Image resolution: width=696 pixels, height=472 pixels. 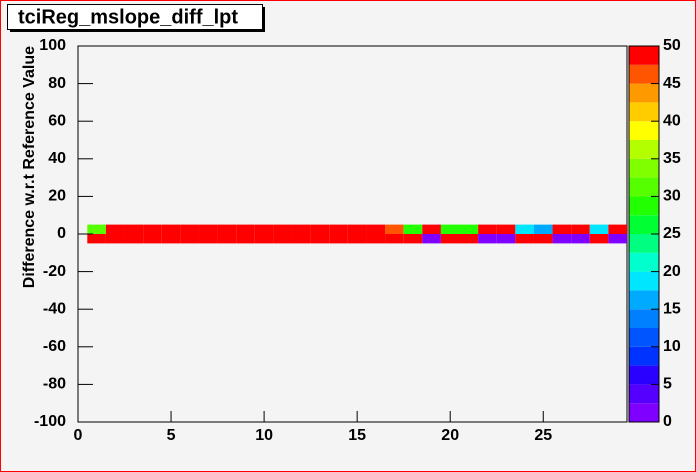 What do you see at coordinates (57, 120) in the screenshot?
I see `y-tick-label: 60` at bounding box center [57, 120].